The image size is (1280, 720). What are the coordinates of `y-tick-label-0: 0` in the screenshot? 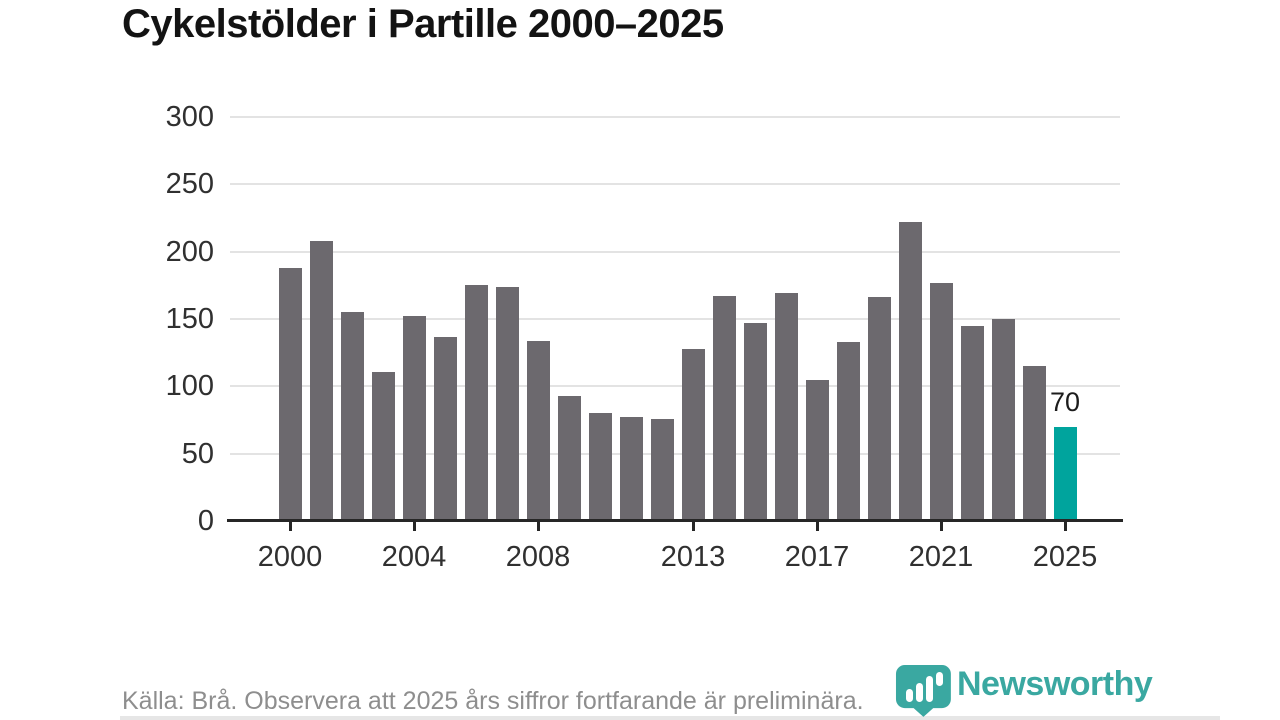 It's located at (205, 521).